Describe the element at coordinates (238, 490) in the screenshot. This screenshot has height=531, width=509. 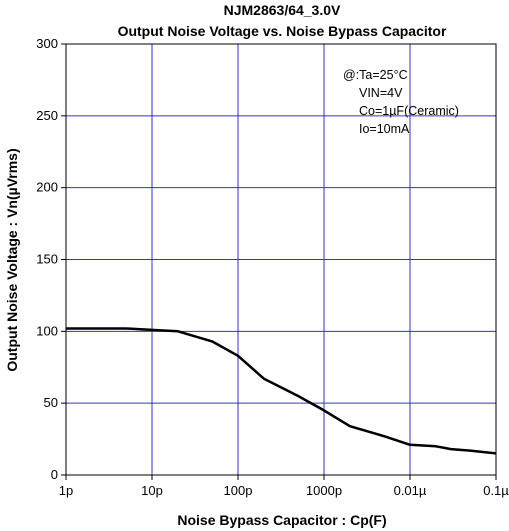
I see `x-tick-label: 100p` at that location.